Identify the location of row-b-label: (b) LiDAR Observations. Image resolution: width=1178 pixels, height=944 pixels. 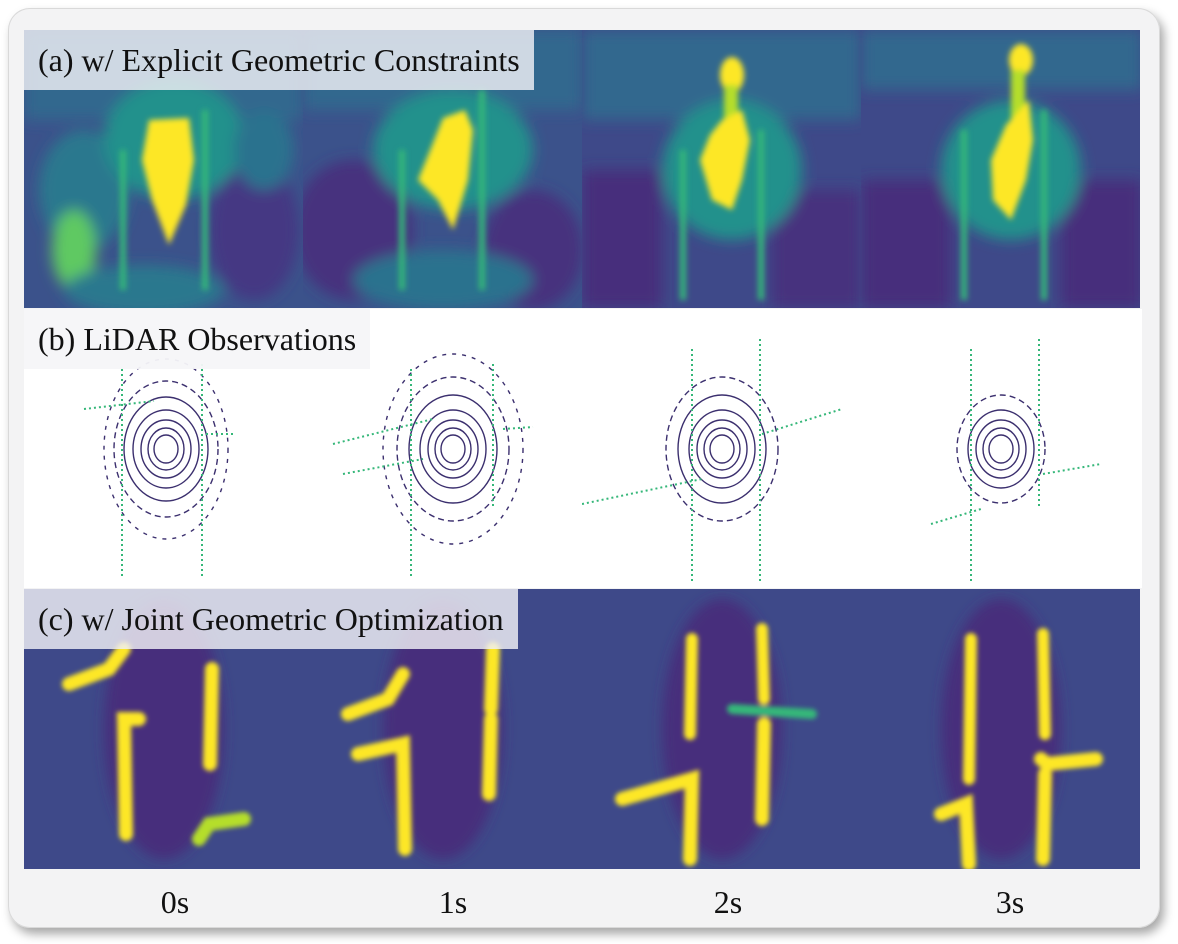
(197, 339).